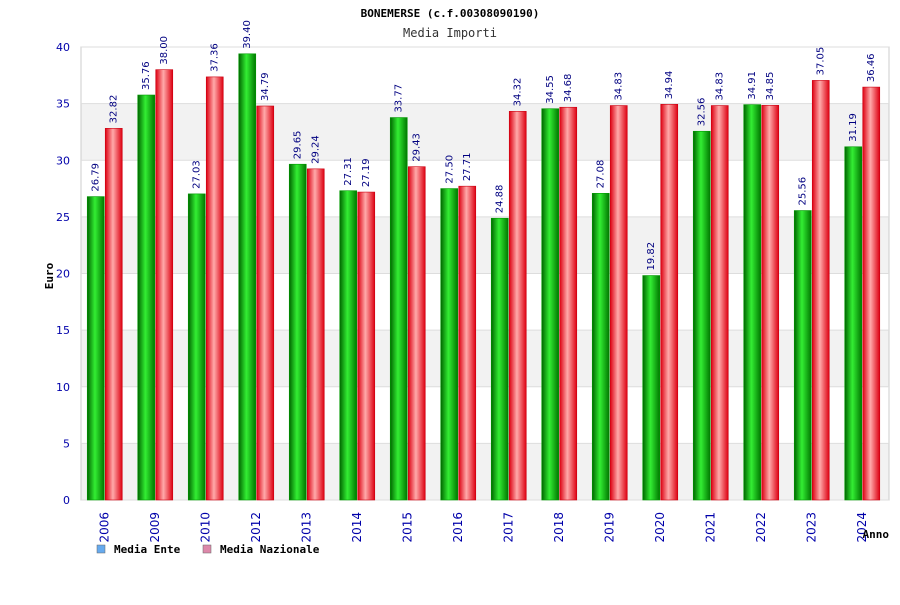 The image size is (900, 605). Describe the element at coordinates (399, 98) in the screenshot. I see `bar-value-label: 33.77` at that location.